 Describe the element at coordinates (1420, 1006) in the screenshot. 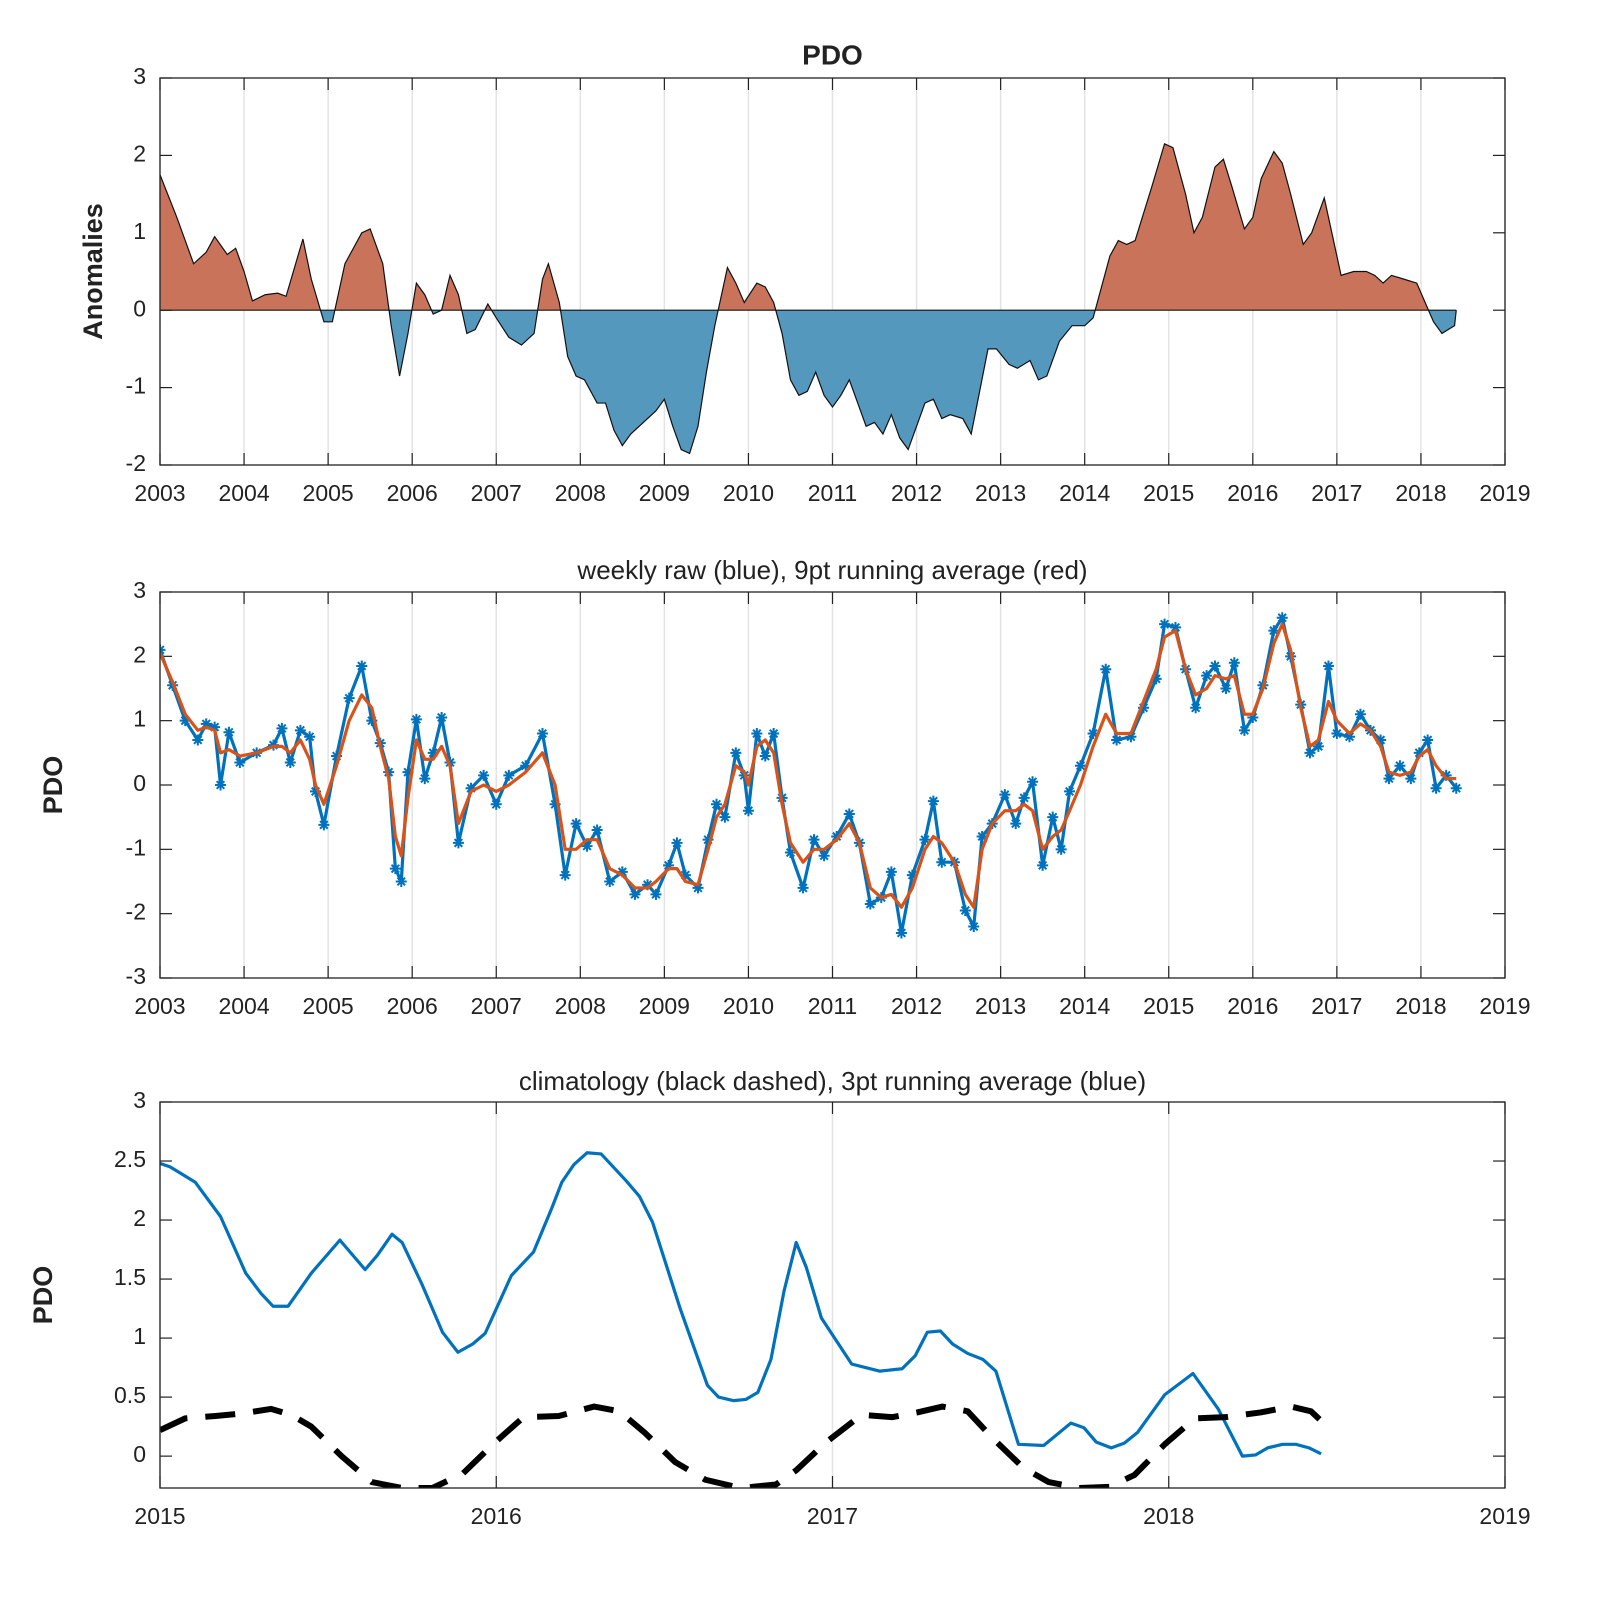

I see `x-tick-label: 2018` at that location.